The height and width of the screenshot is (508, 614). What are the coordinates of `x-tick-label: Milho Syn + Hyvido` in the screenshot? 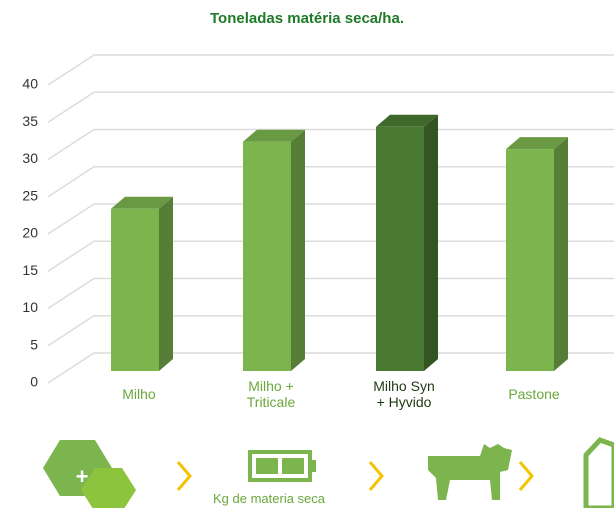 It's located at (404, 394).